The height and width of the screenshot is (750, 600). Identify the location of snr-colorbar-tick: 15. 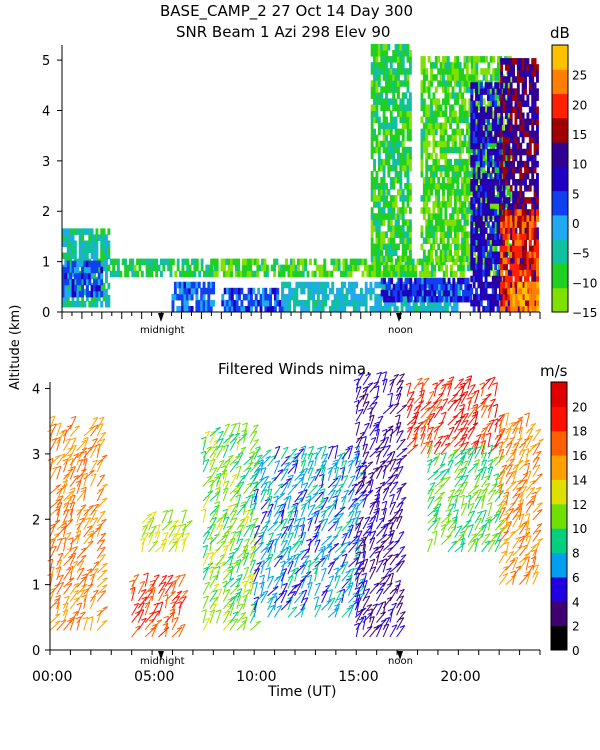
(579, 135).